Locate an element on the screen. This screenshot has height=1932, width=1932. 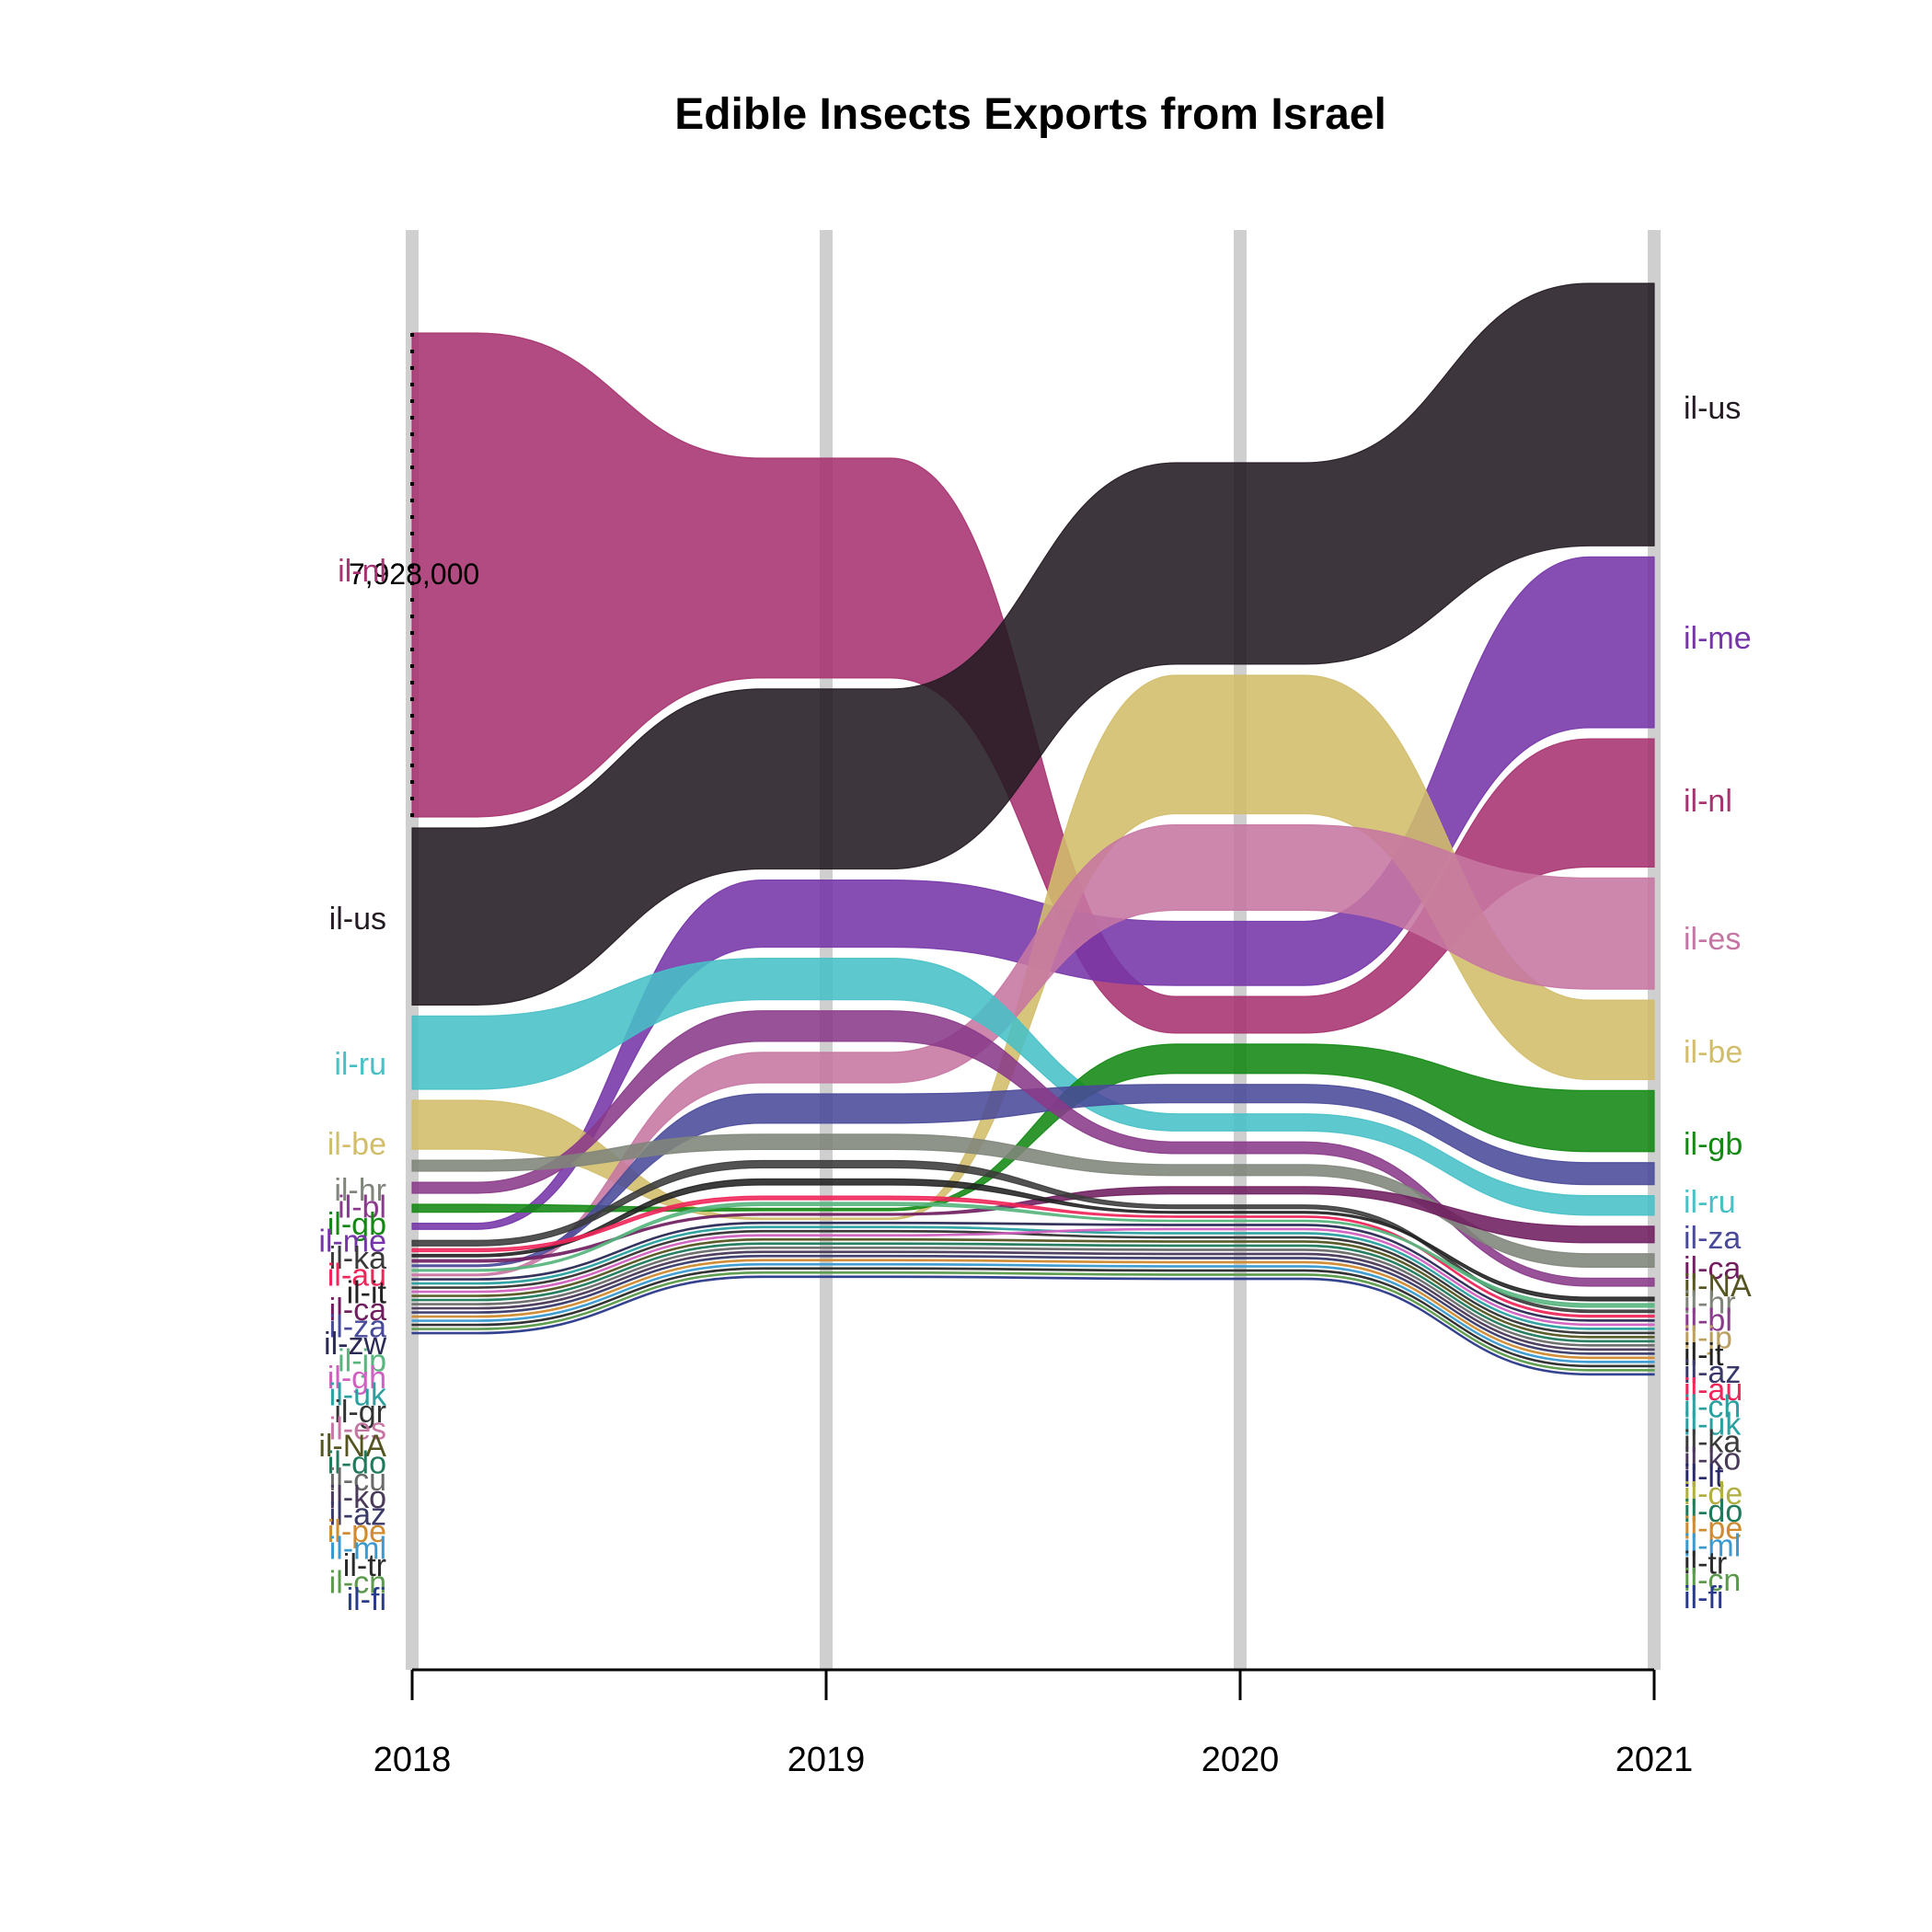
ribbon-il-hr is located at coordinates (1033, 1200).